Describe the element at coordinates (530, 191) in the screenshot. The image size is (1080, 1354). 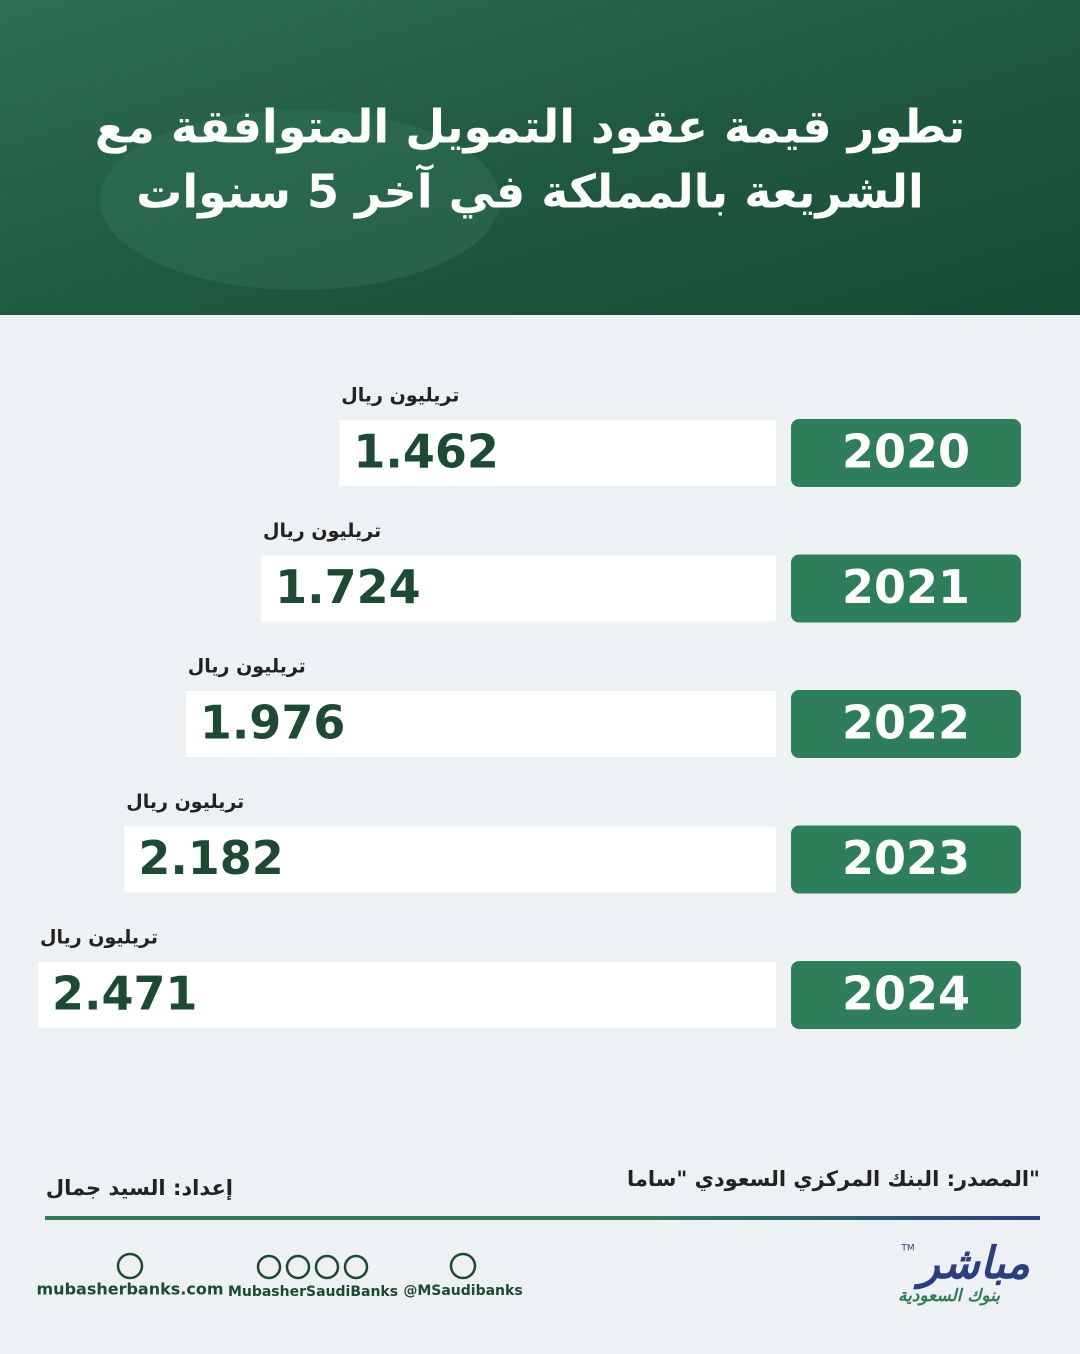
I see `title-line: الشريعة بالمملكة في آخر 5 سنوات` at that location.